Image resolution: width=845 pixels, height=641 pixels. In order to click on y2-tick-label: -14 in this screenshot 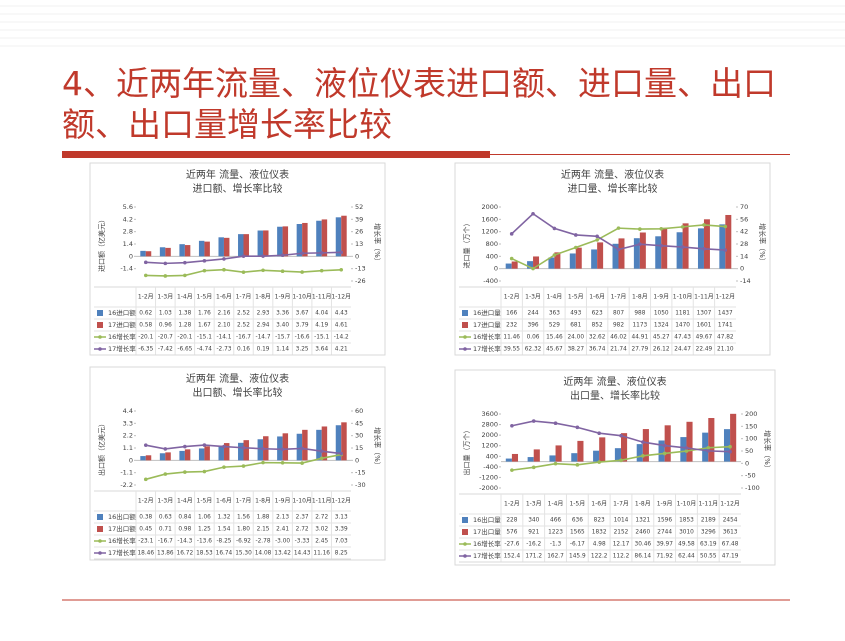, I will do `click(745, 281)`.